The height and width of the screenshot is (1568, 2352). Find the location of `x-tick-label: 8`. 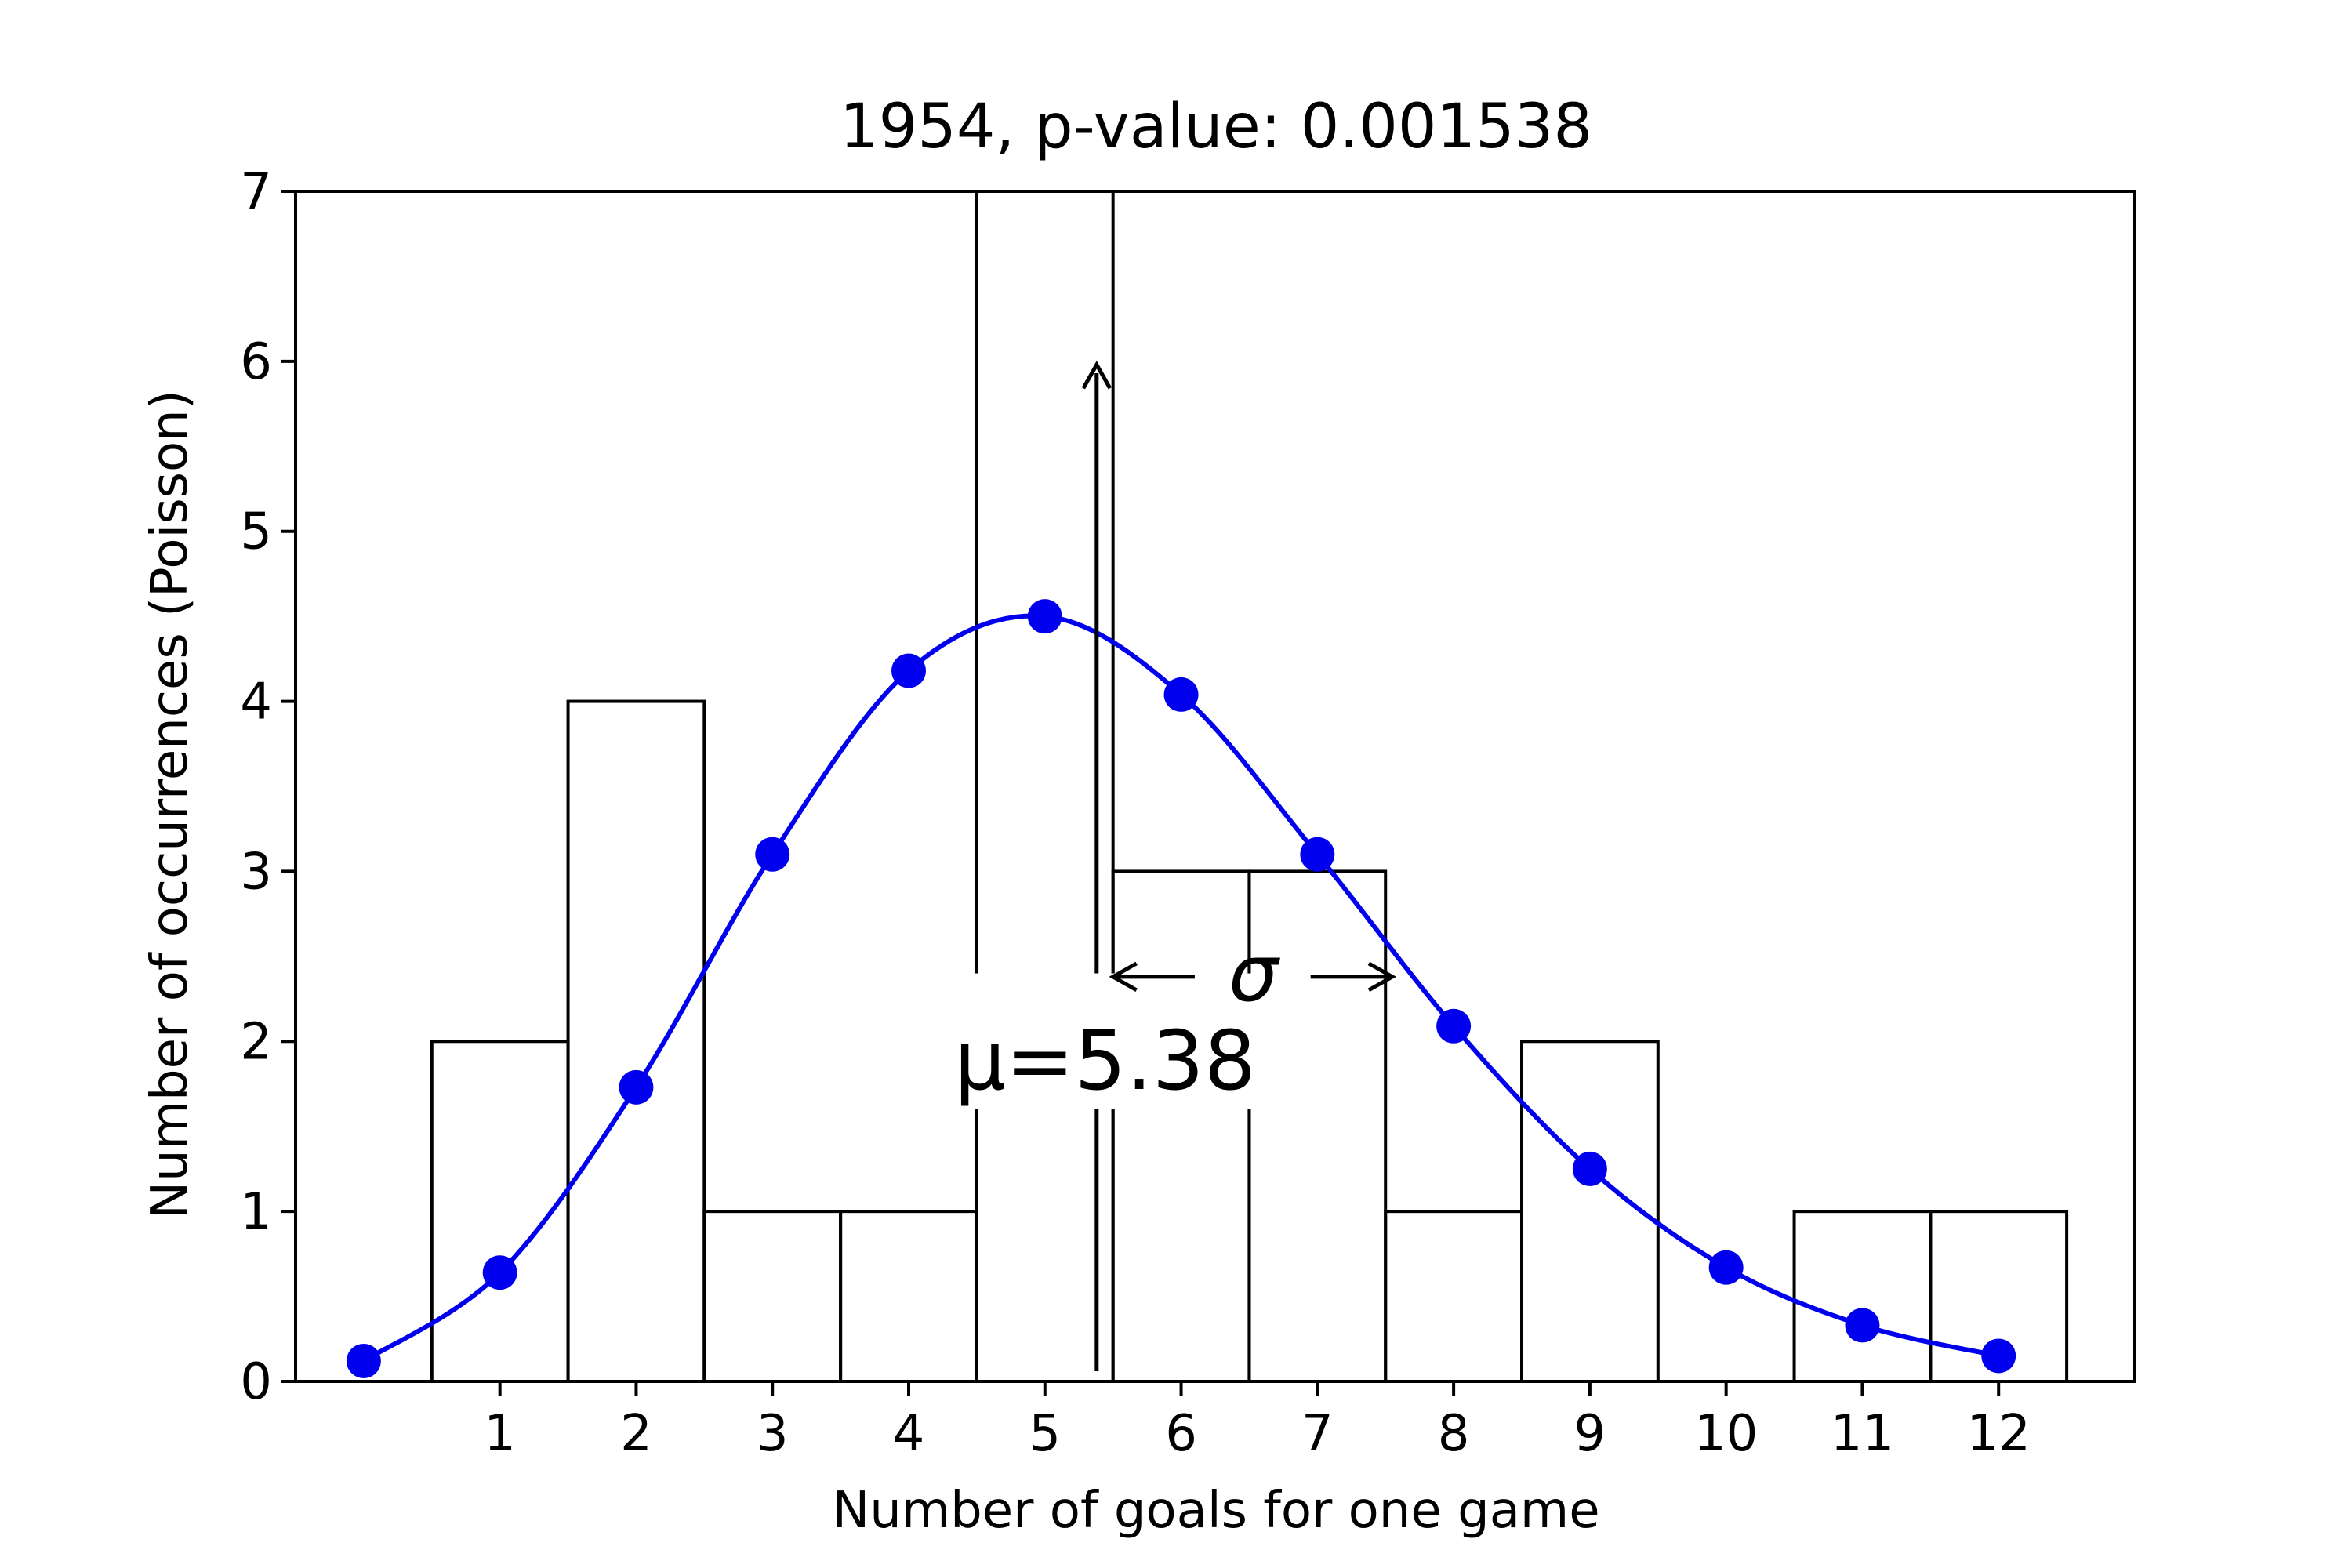

x-tick-label: 8 is located at coordinates (1454, 1434).